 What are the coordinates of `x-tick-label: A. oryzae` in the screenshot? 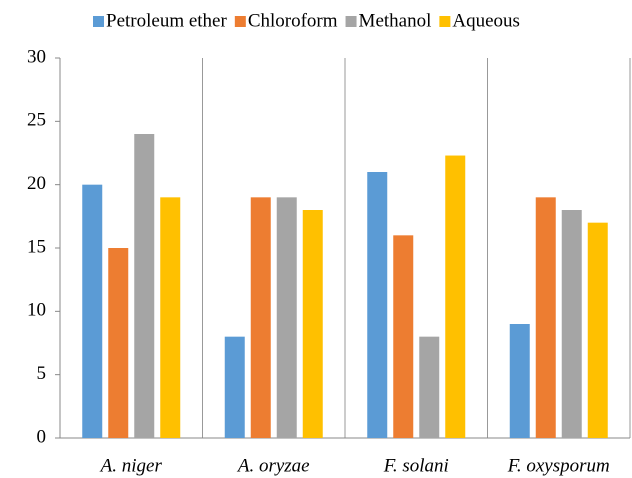 It's located at (273, 465).